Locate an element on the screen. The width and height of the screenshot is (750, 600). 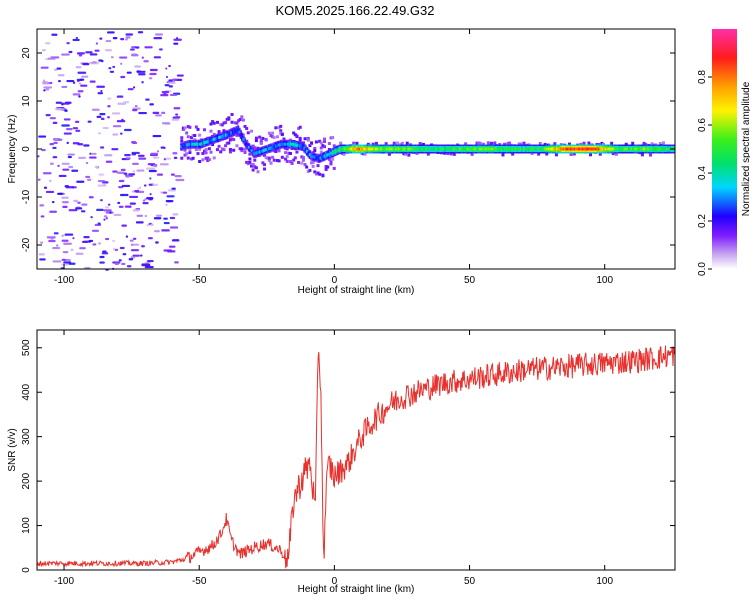
snr-y-tick-label: 0 is located at coordinates (26, 570).